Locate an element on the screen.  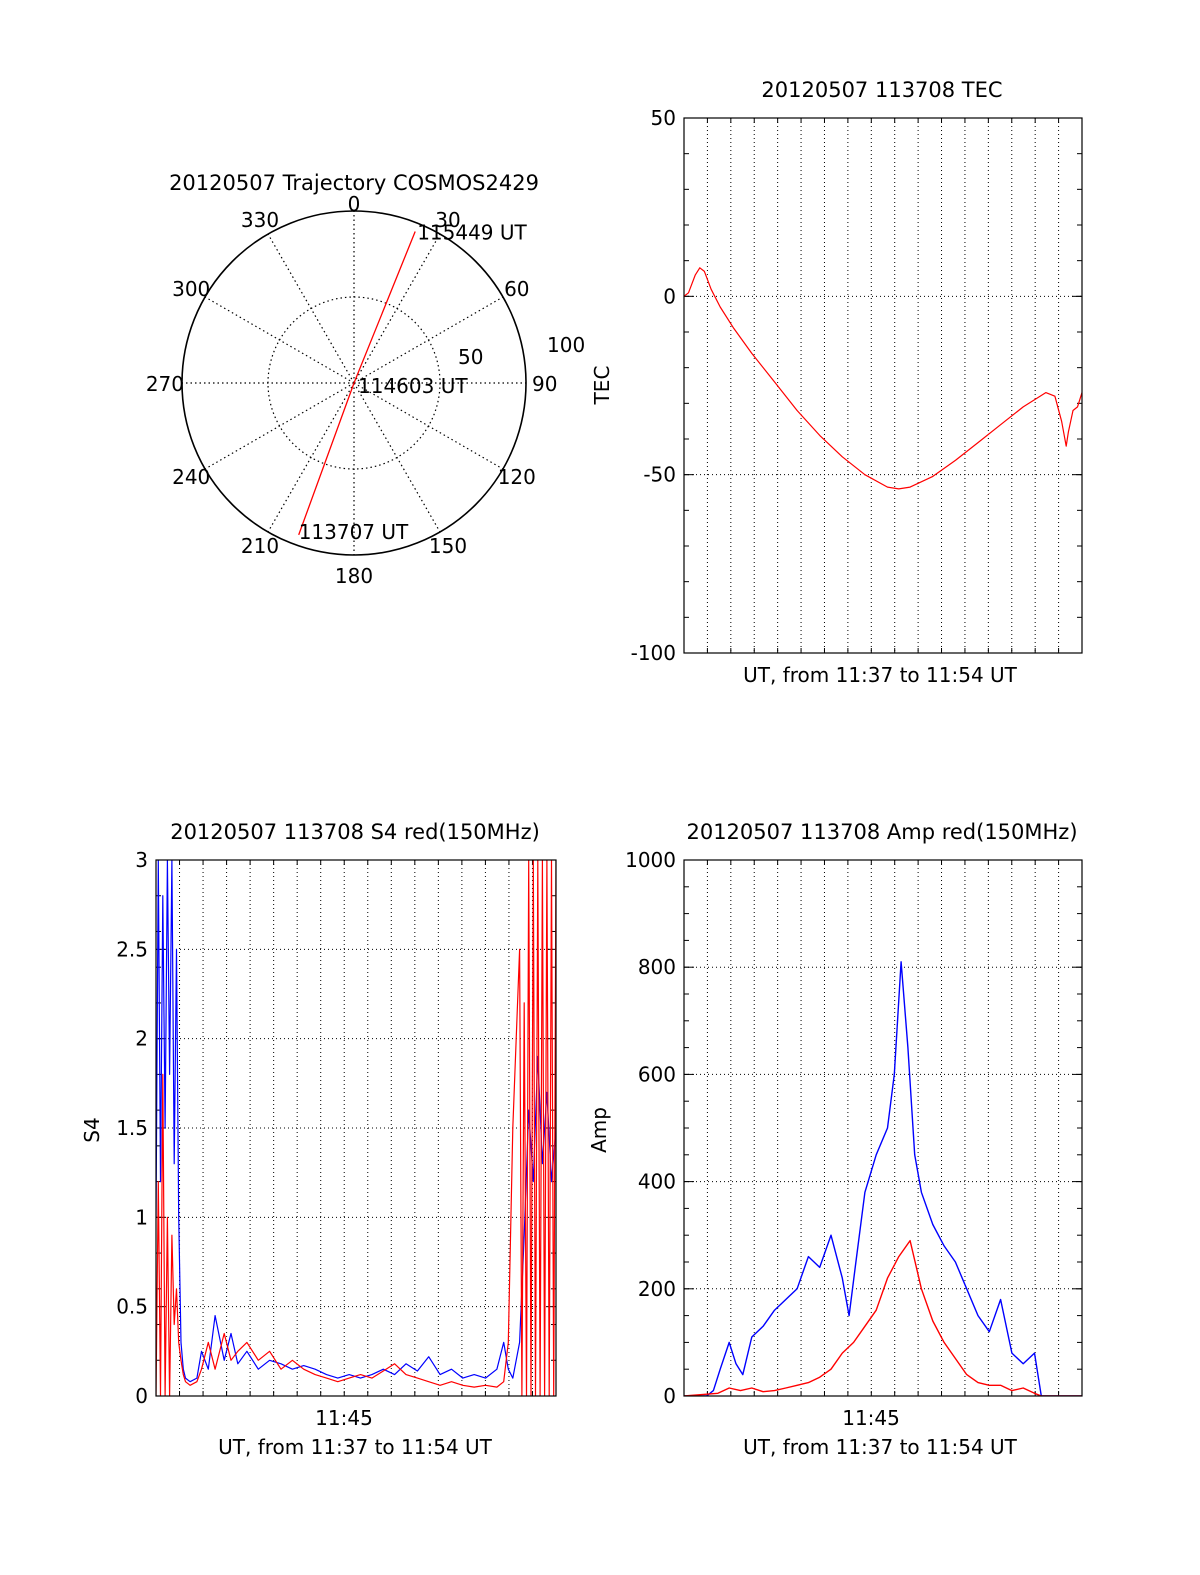
y-tick-label: 800 is located at coordinates (657, 967).